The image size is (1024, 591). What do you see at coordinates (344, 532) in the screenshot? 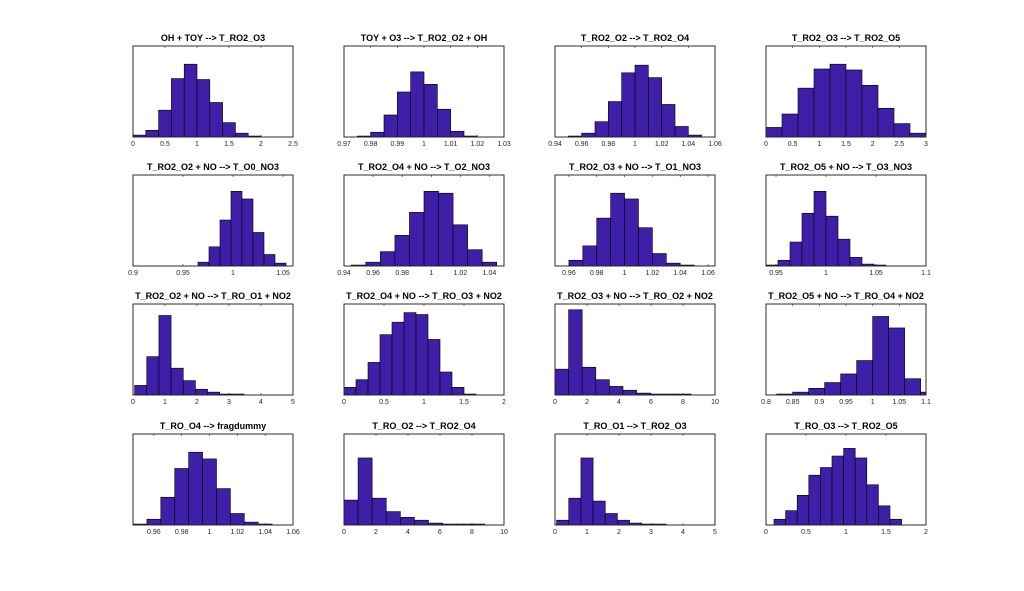
I see `x-tick-label: 0` at bounding box center [344, 532].